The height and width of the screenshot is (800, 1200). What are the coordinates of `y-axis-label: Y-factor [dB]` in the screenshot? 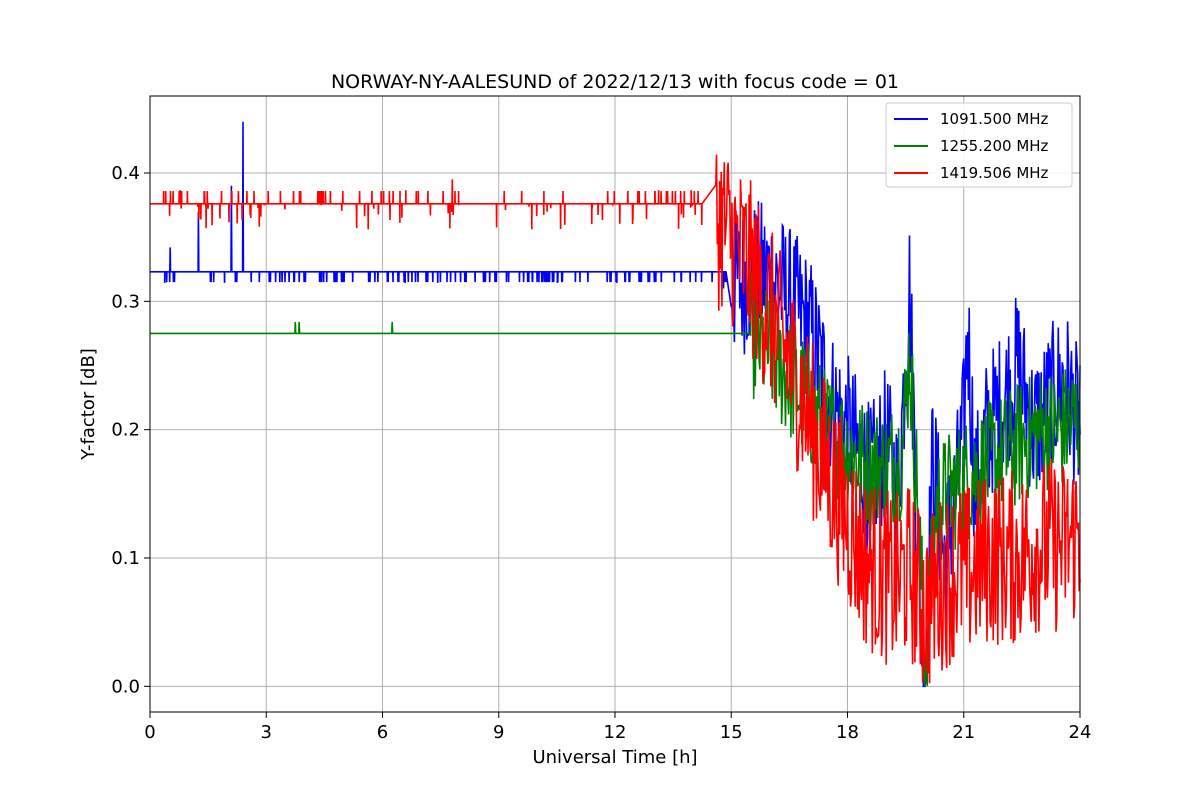 It's located at (88, 404).